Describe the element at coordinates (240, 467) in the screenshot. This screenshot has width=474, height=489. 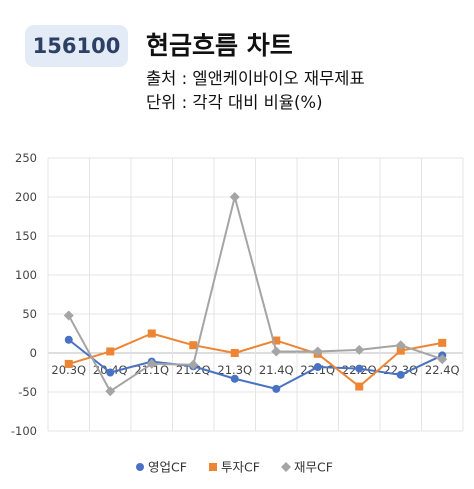
I see `legend-label: 투자CF` at that location.